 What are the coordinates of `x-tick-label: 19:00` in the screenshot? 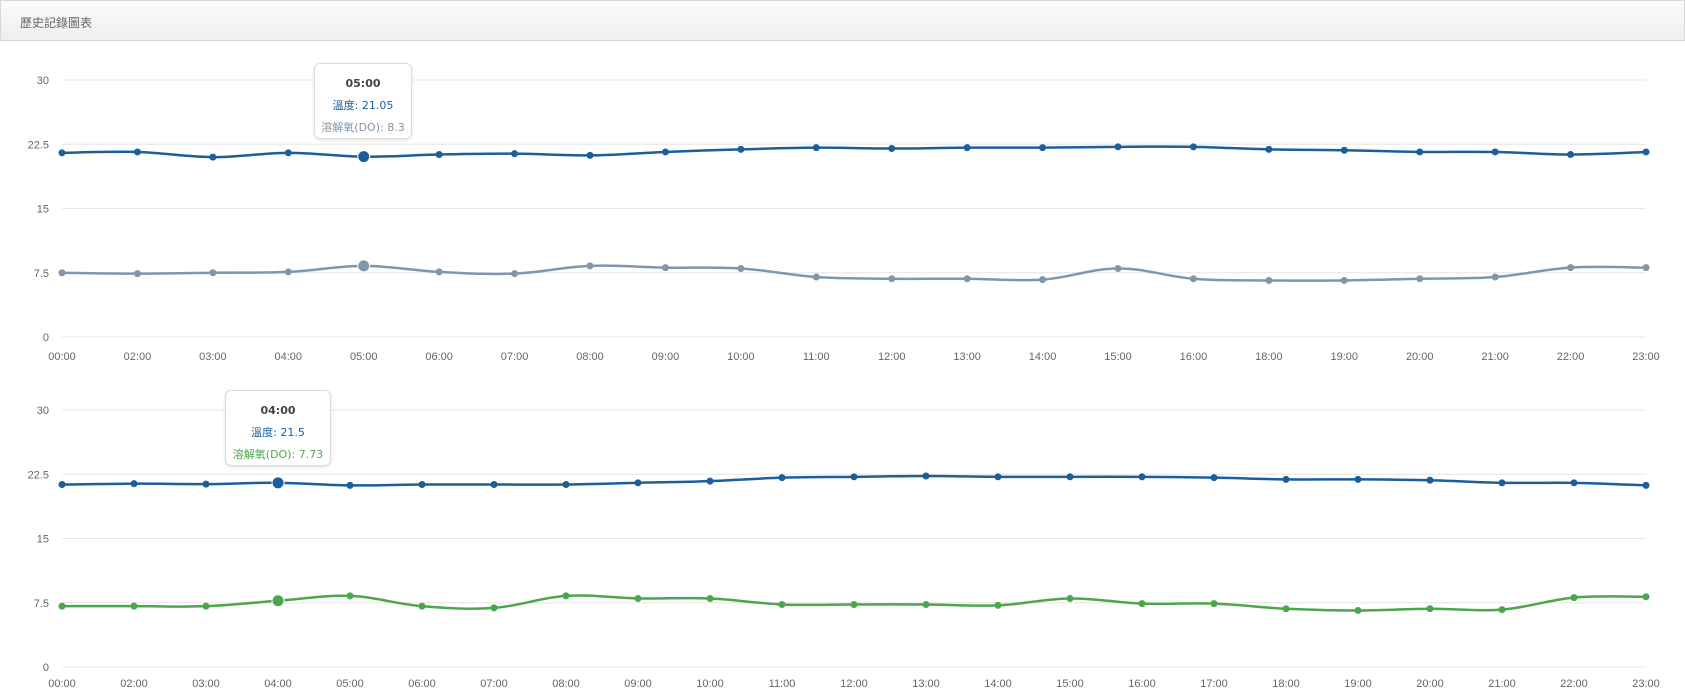 It's located at (1358, 684).